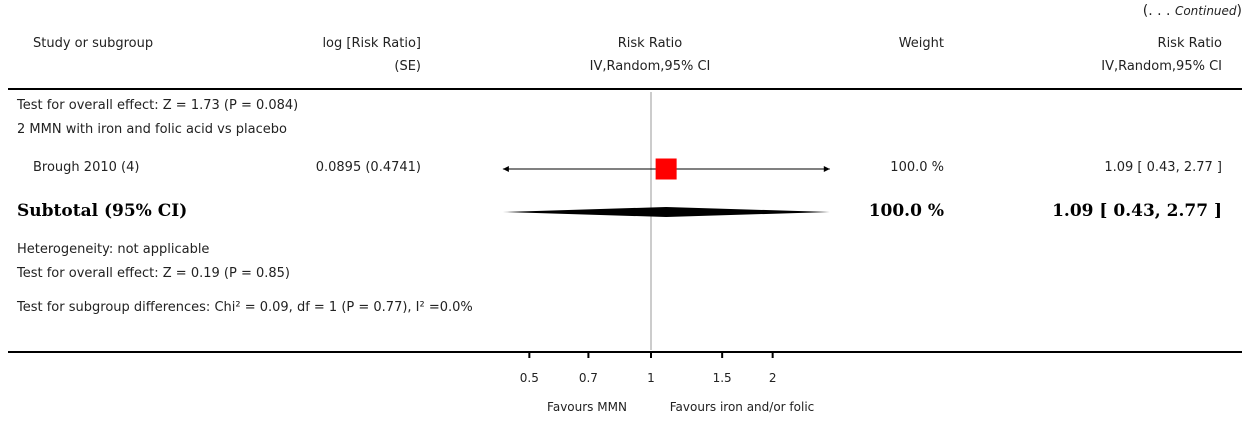  Describe the element at coordinates (102, 211) in the screenshot. I see `subtotal-label: Subtotal (95% CI)` at that location.